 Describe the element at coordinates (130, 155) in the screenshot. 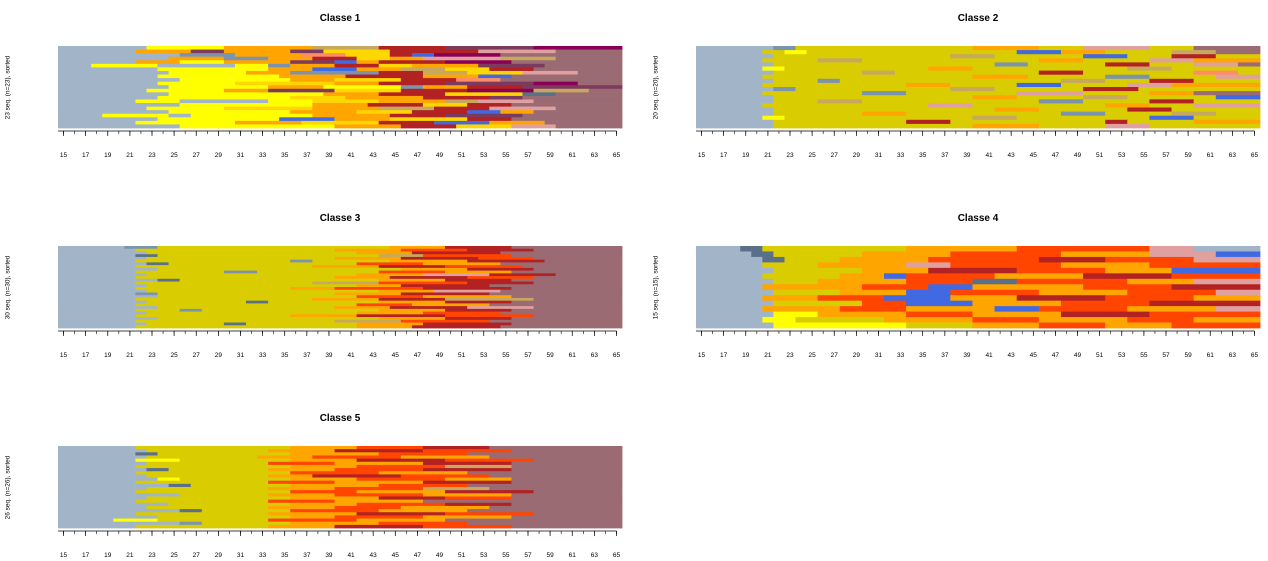

I see `x-tick-label: 21` at that location.